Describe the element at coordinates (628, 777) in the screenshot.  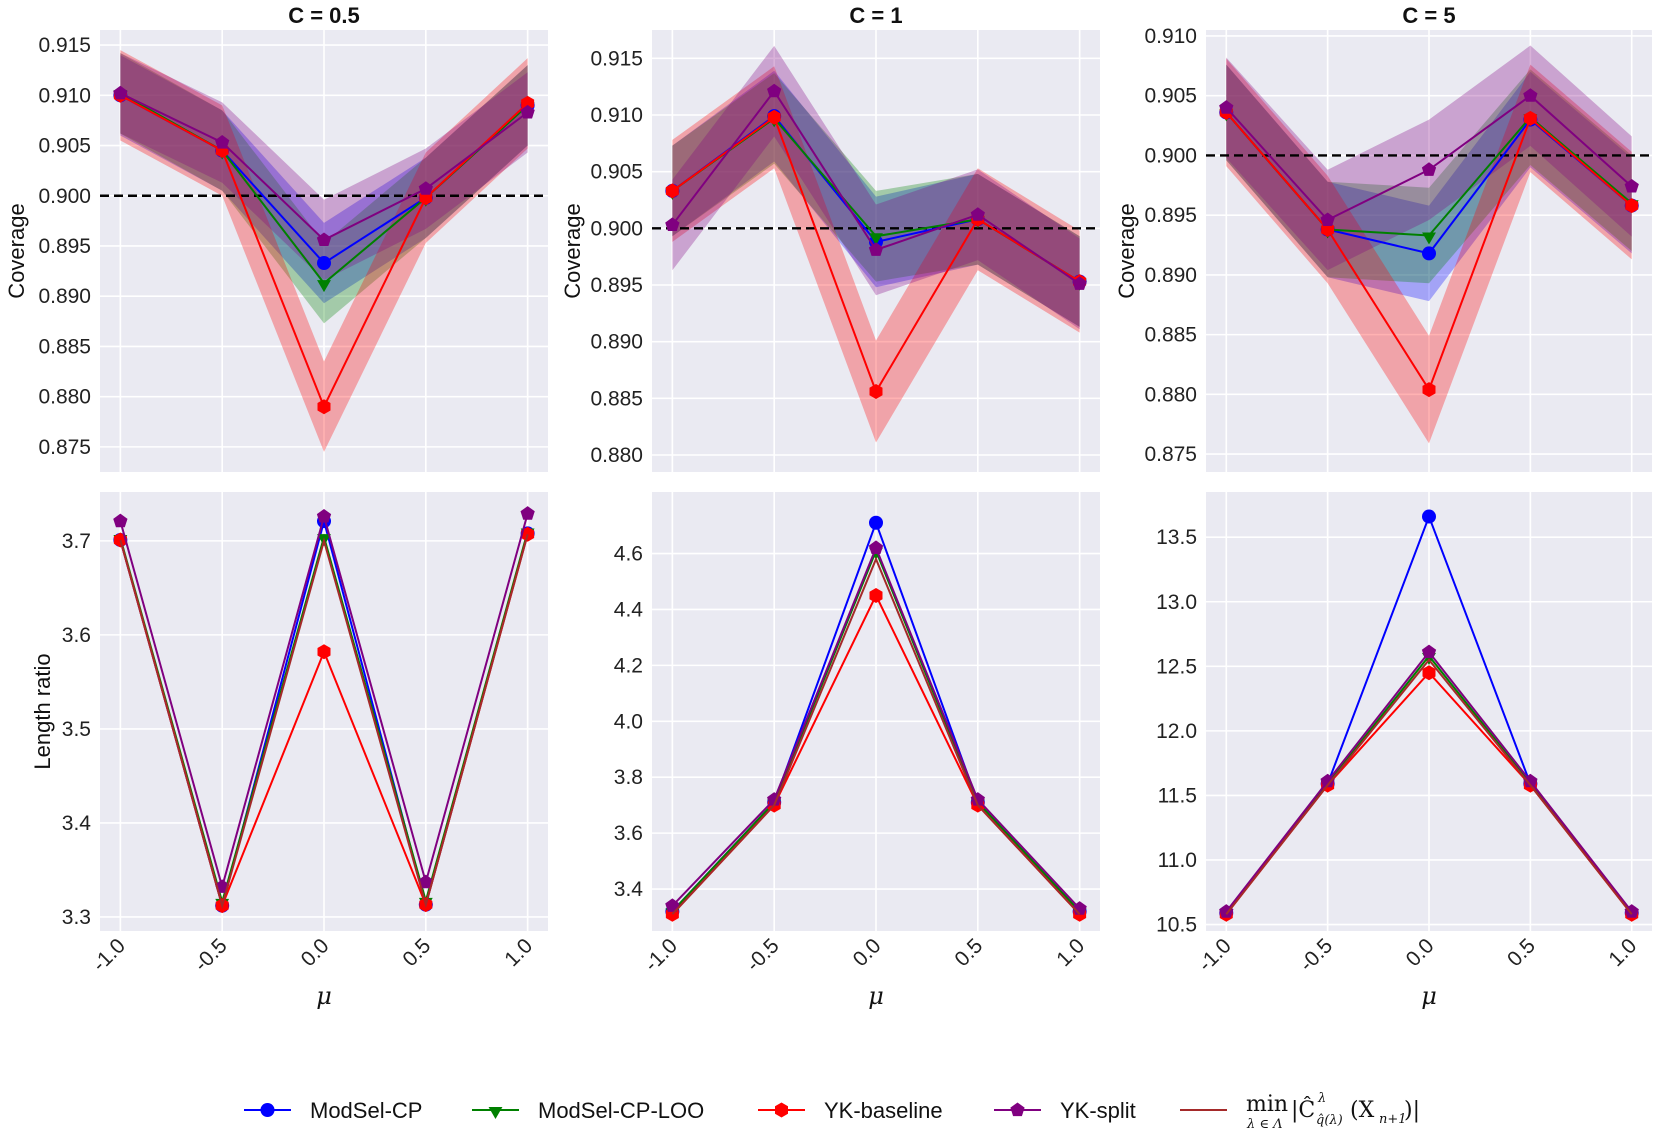
I see `y-tick-label: 3.8` at that location.